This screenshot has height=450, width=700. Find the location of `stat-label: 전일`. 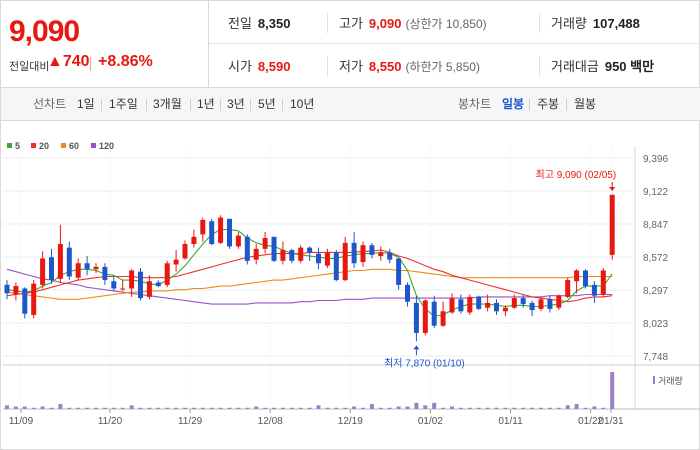

stat-label: 전일 is located at coordinates (240, 23).